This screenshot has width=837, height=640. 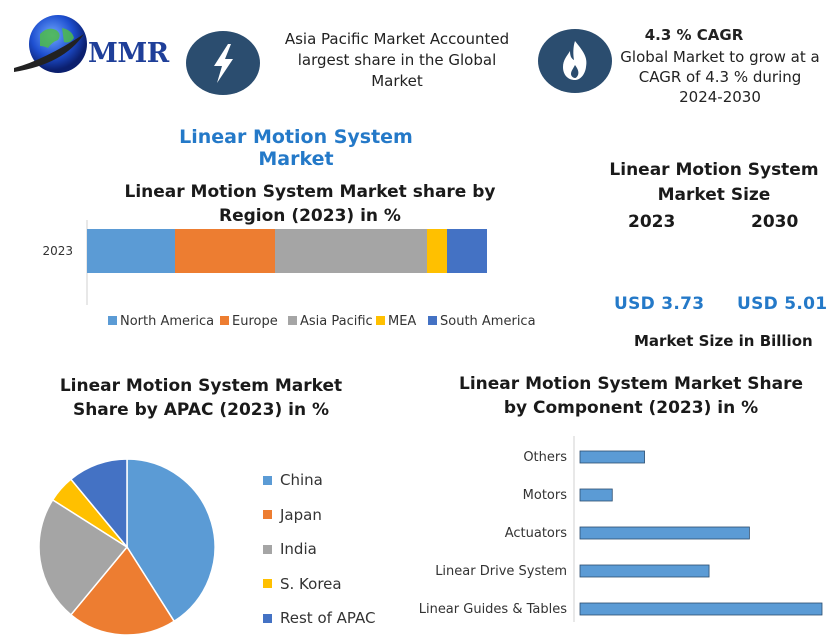 What do you see at coordinates (223, 63) in the screenshot?
I see `lightning-icon` at bounding box center [223, 63].